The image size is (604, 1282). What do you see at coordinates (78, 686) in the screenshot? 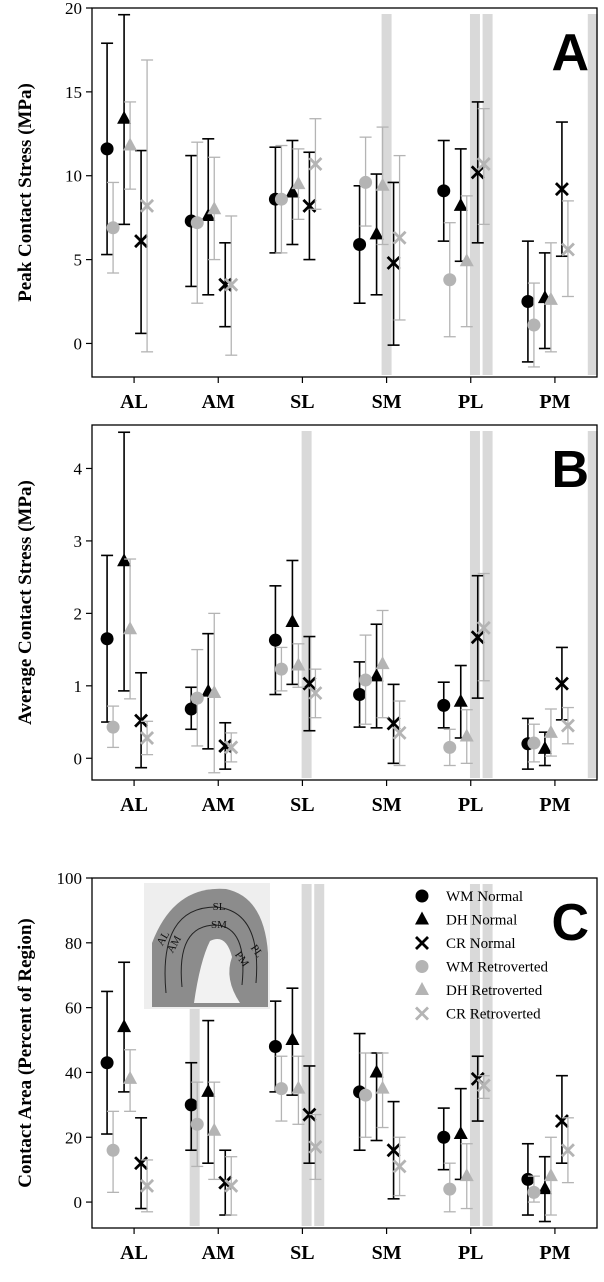
I see `y-tick-label: 1` at bounding box center [78, 686].